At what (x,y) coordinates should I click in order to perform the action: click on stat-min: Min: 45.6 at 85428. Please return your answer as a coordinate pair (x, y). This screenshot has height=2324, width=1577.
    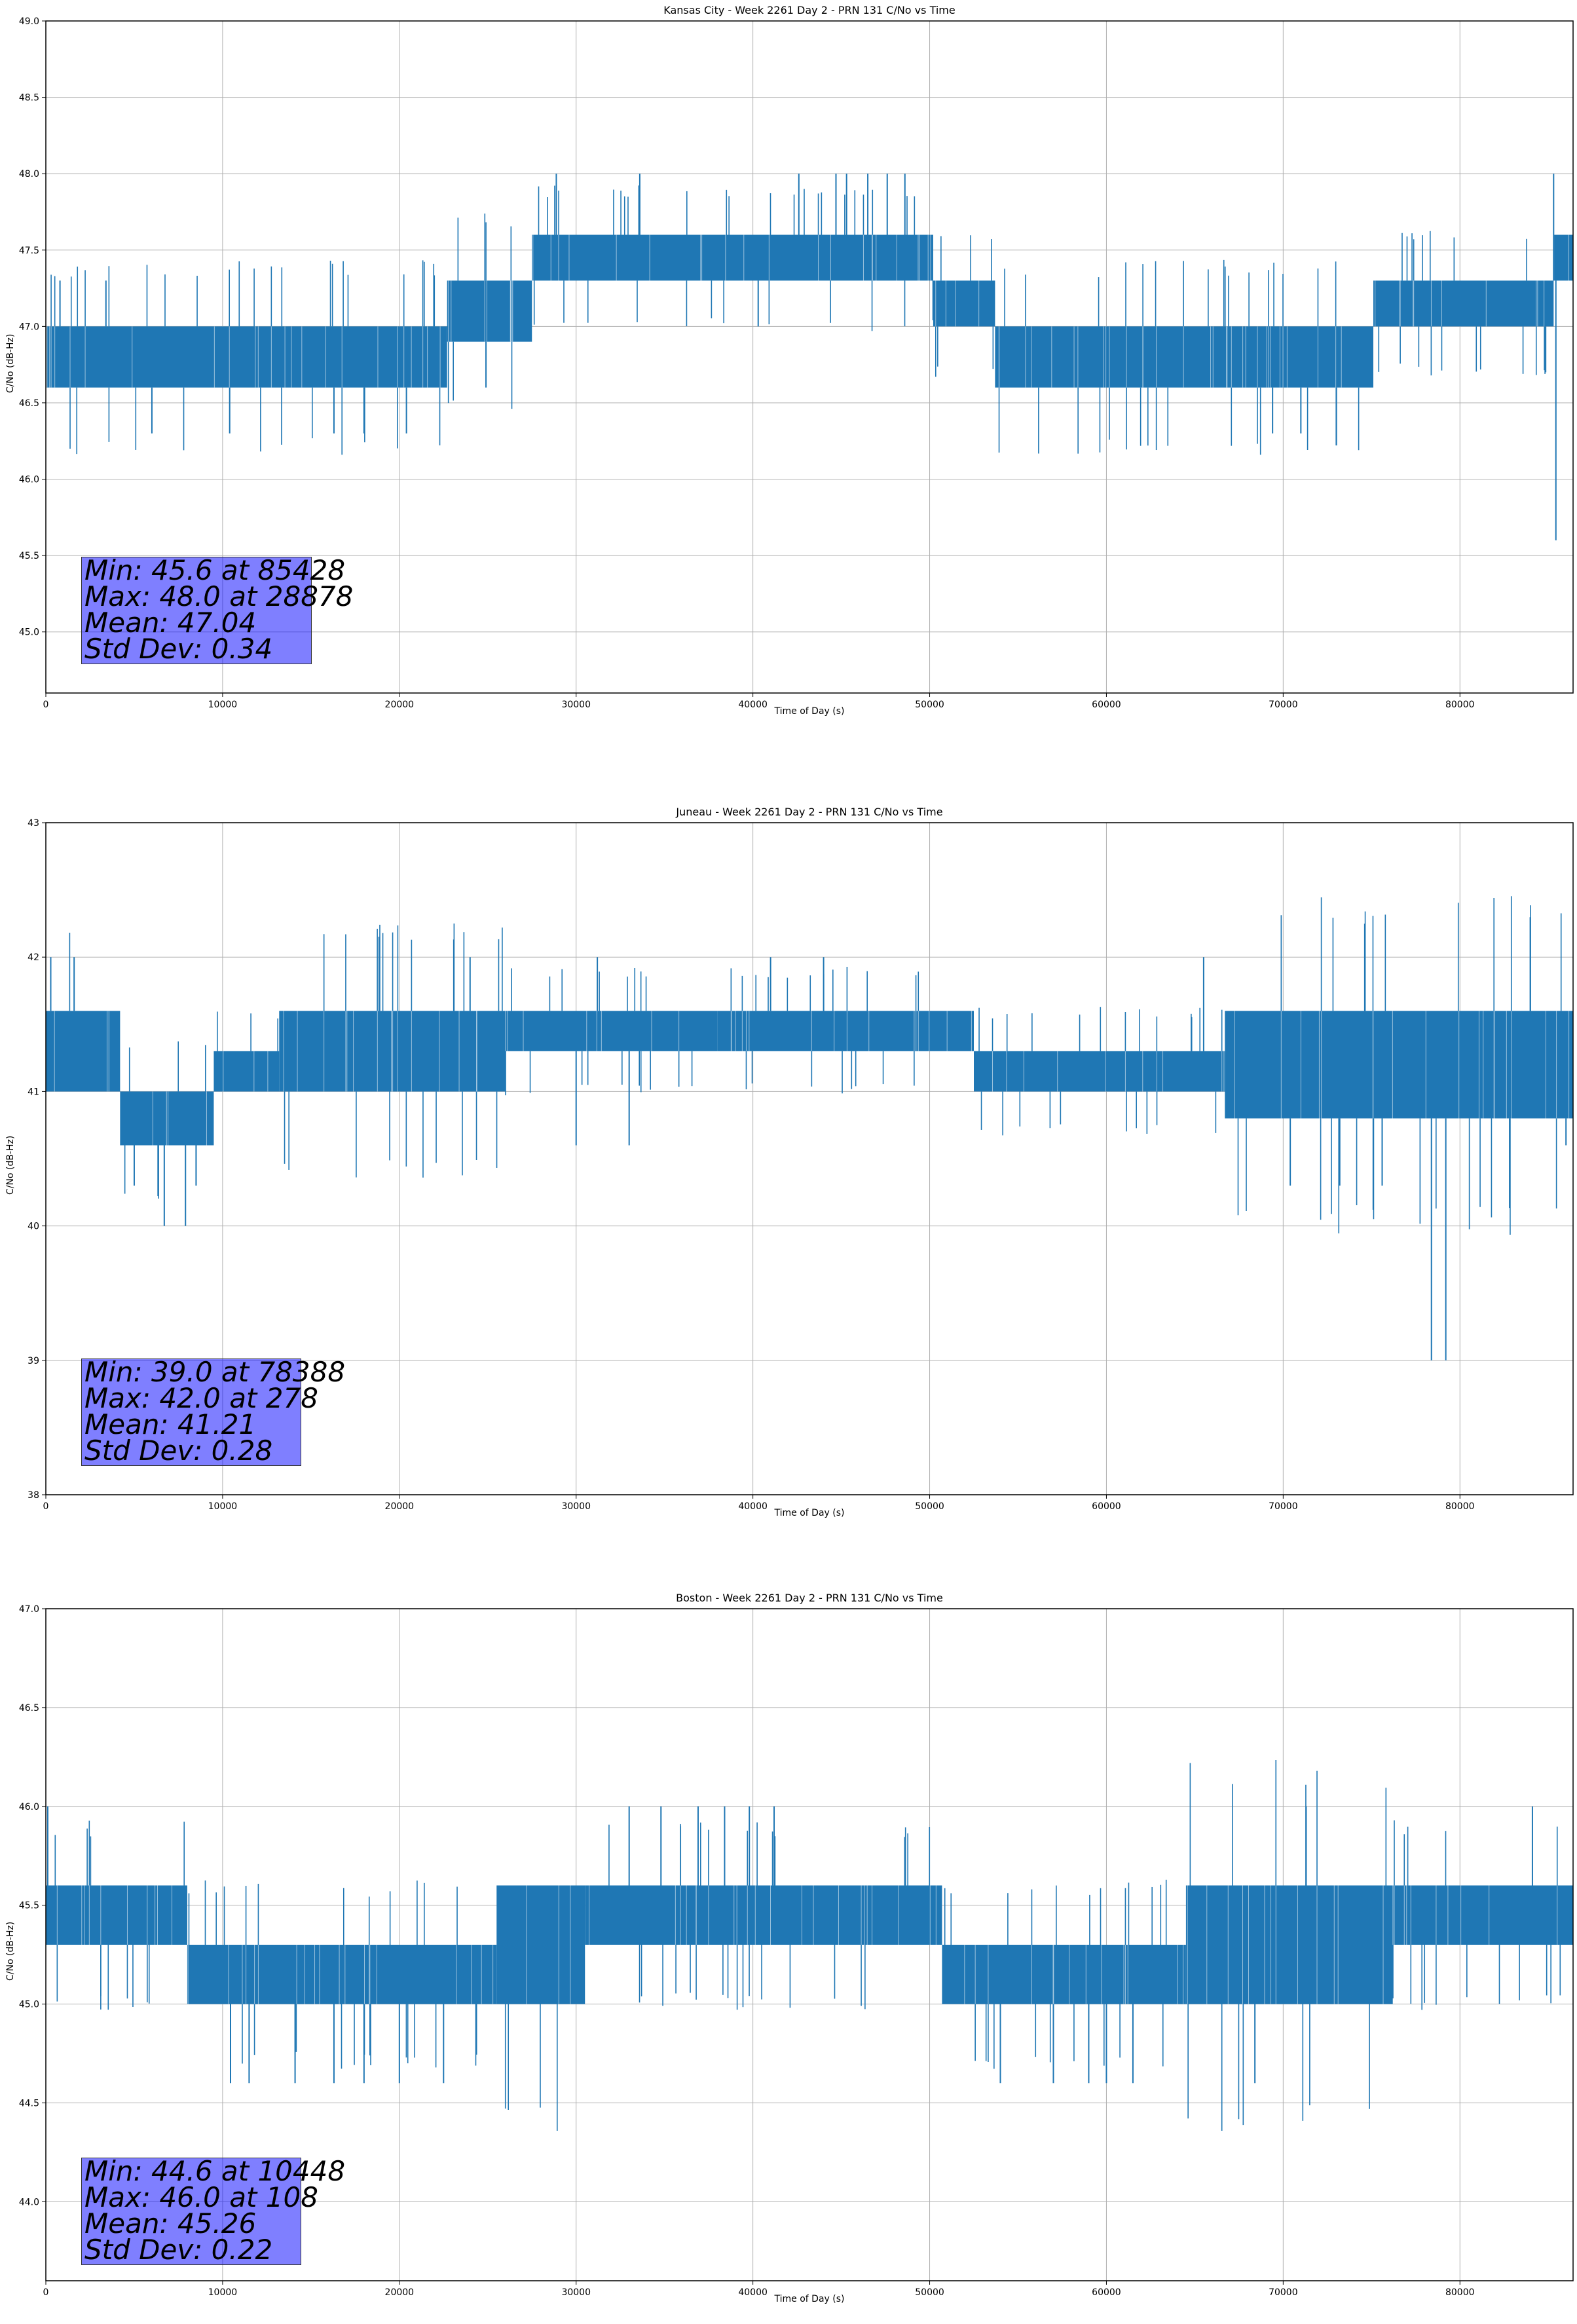
    Looking at the image, I should click on (215, 570).